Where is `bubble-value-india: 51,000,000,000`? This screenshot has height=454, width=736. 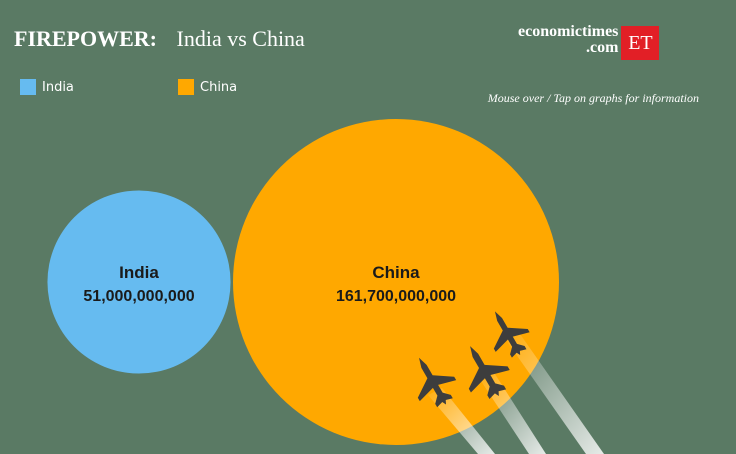 bubble-value-india: 51,000,000,000 is located at coordinates (138, 296).